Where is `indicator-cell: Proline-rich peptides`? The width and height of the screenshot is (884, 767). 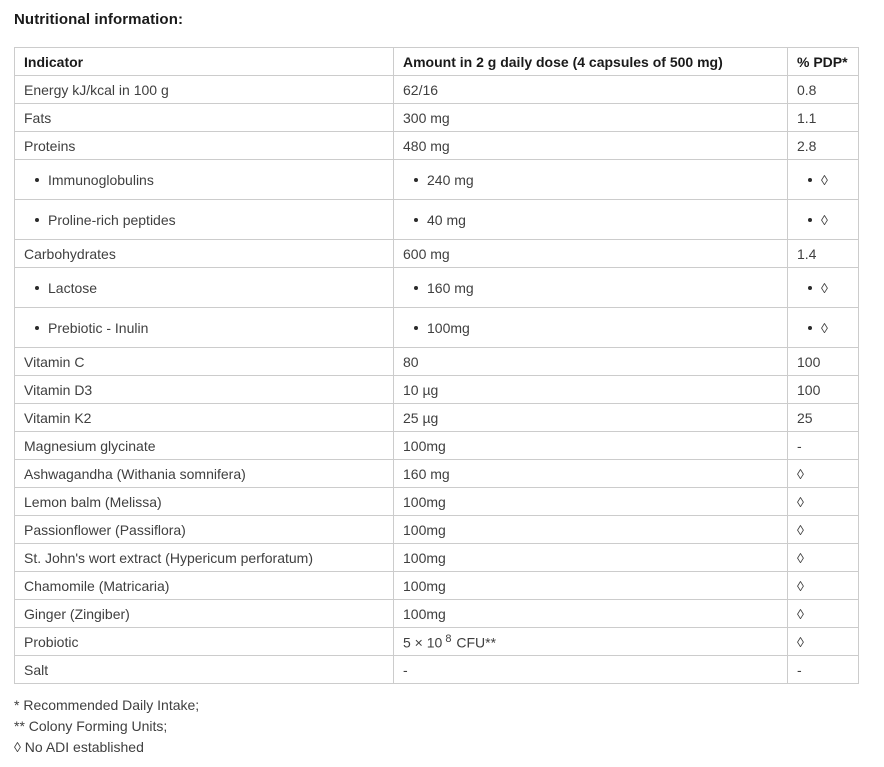 indicator-cell: Proline-rich peptides is located at coordinates (204, 219).